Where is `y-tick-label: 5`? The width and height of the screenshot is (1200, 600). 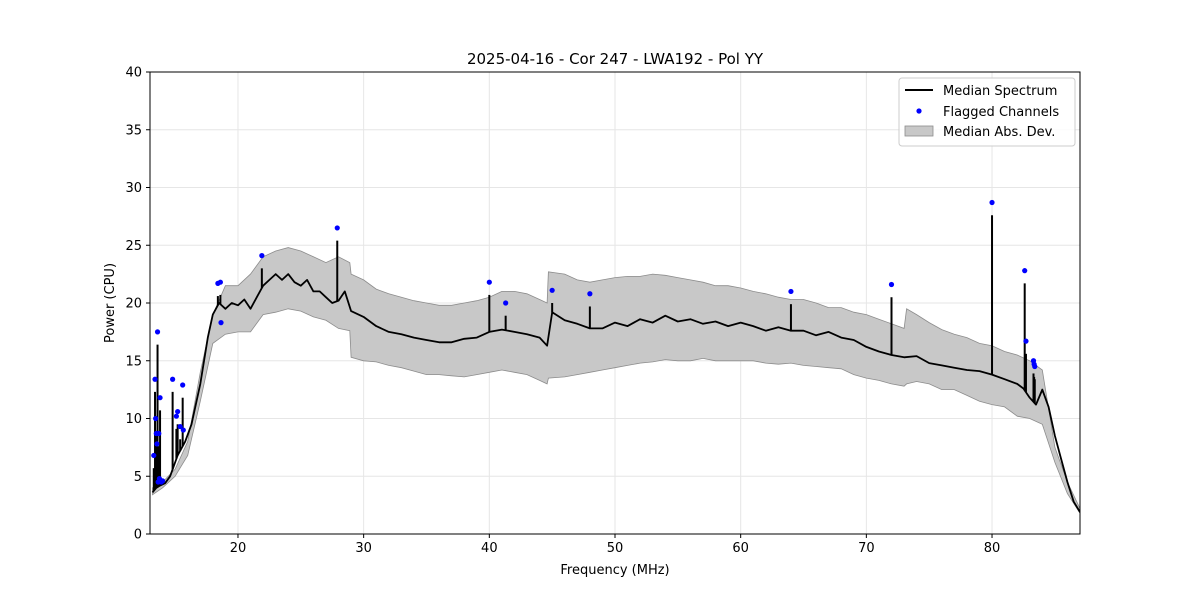
y-tick-label: 5 is located at coordinates (138, 477).